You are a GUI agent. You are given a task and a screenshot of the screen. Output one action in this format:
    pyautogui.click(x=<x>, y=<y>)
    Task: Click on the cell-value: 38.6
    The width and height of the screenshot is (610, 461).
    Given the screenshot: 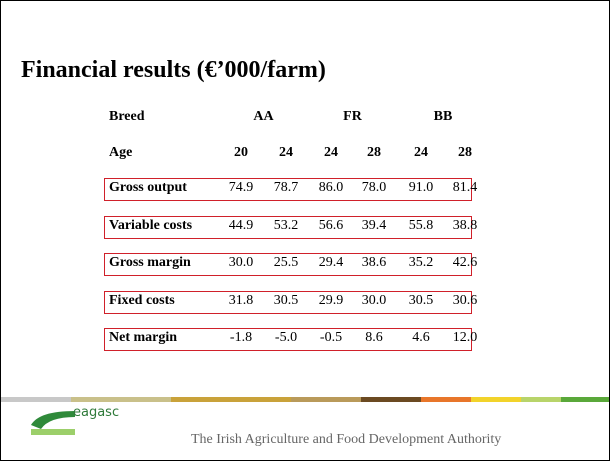 What is the action you would take?
    pyautogui.click(x=374, y=262)
    